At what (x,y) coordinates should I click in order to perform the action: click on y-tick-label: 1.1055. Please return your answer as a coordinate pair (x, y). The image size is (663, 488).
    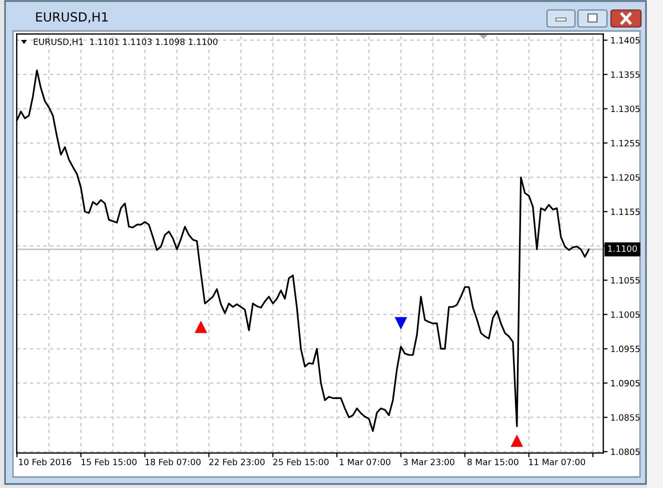
    Looking at the image, I should click on (625, 280).